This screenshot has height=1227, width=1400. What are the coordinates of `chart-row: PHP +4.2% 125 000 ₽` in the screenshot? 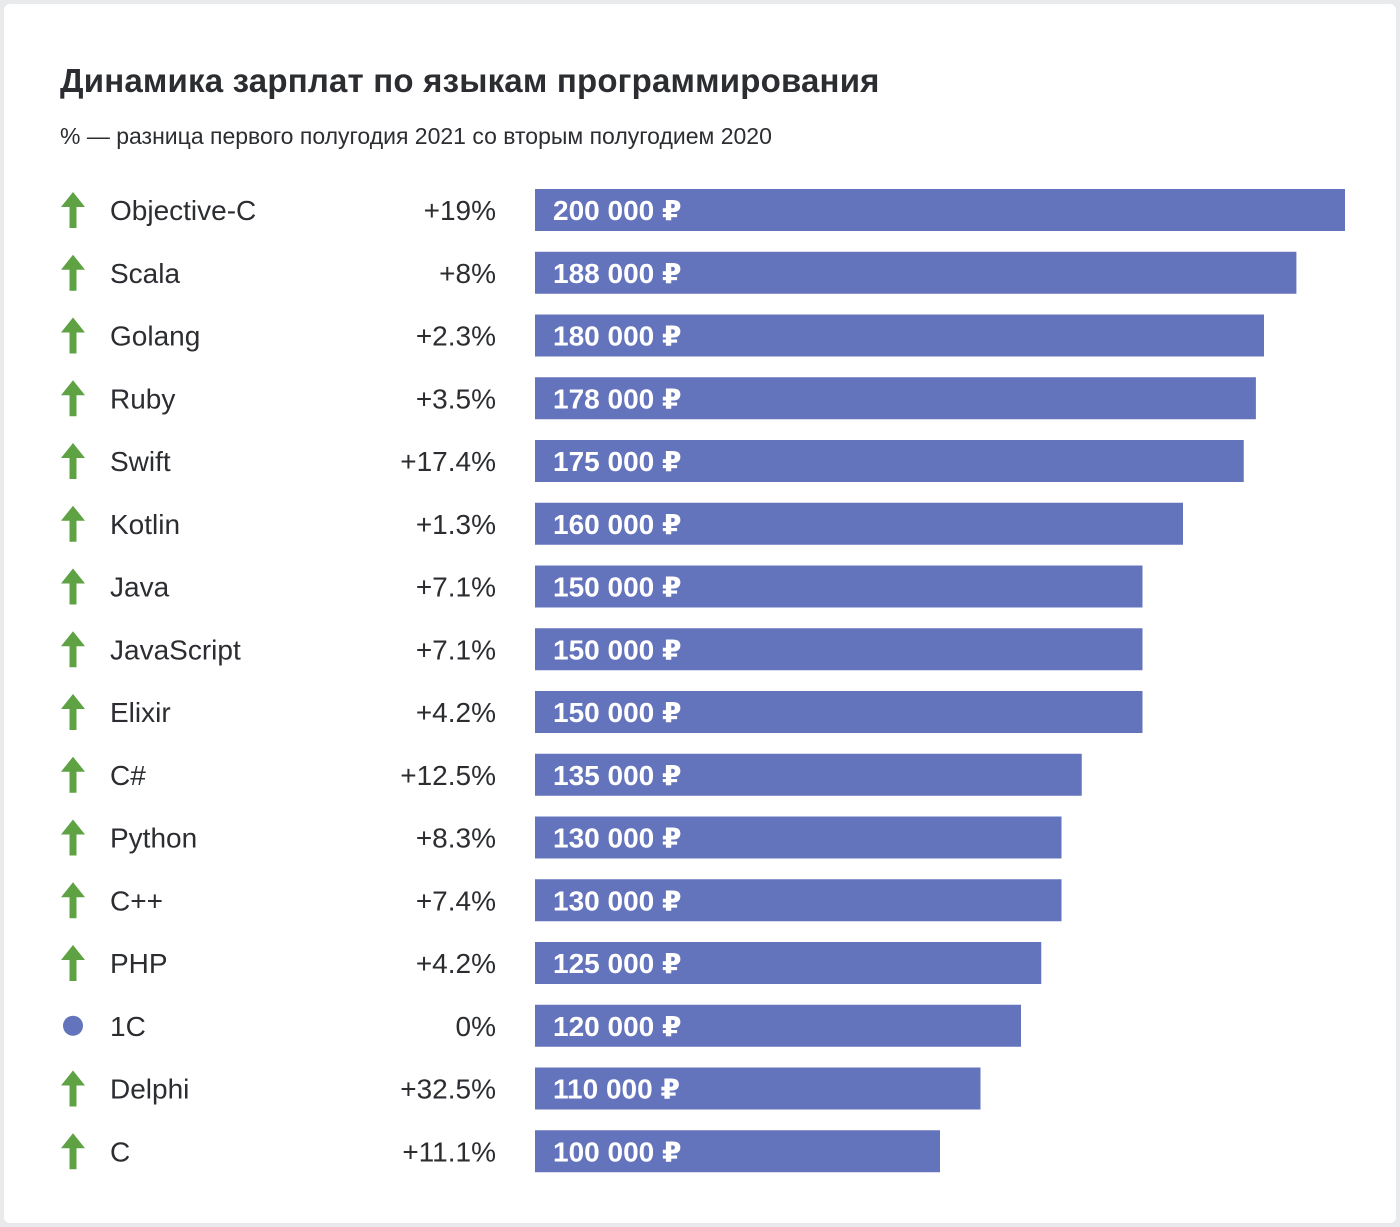 It's located at (551, 963).